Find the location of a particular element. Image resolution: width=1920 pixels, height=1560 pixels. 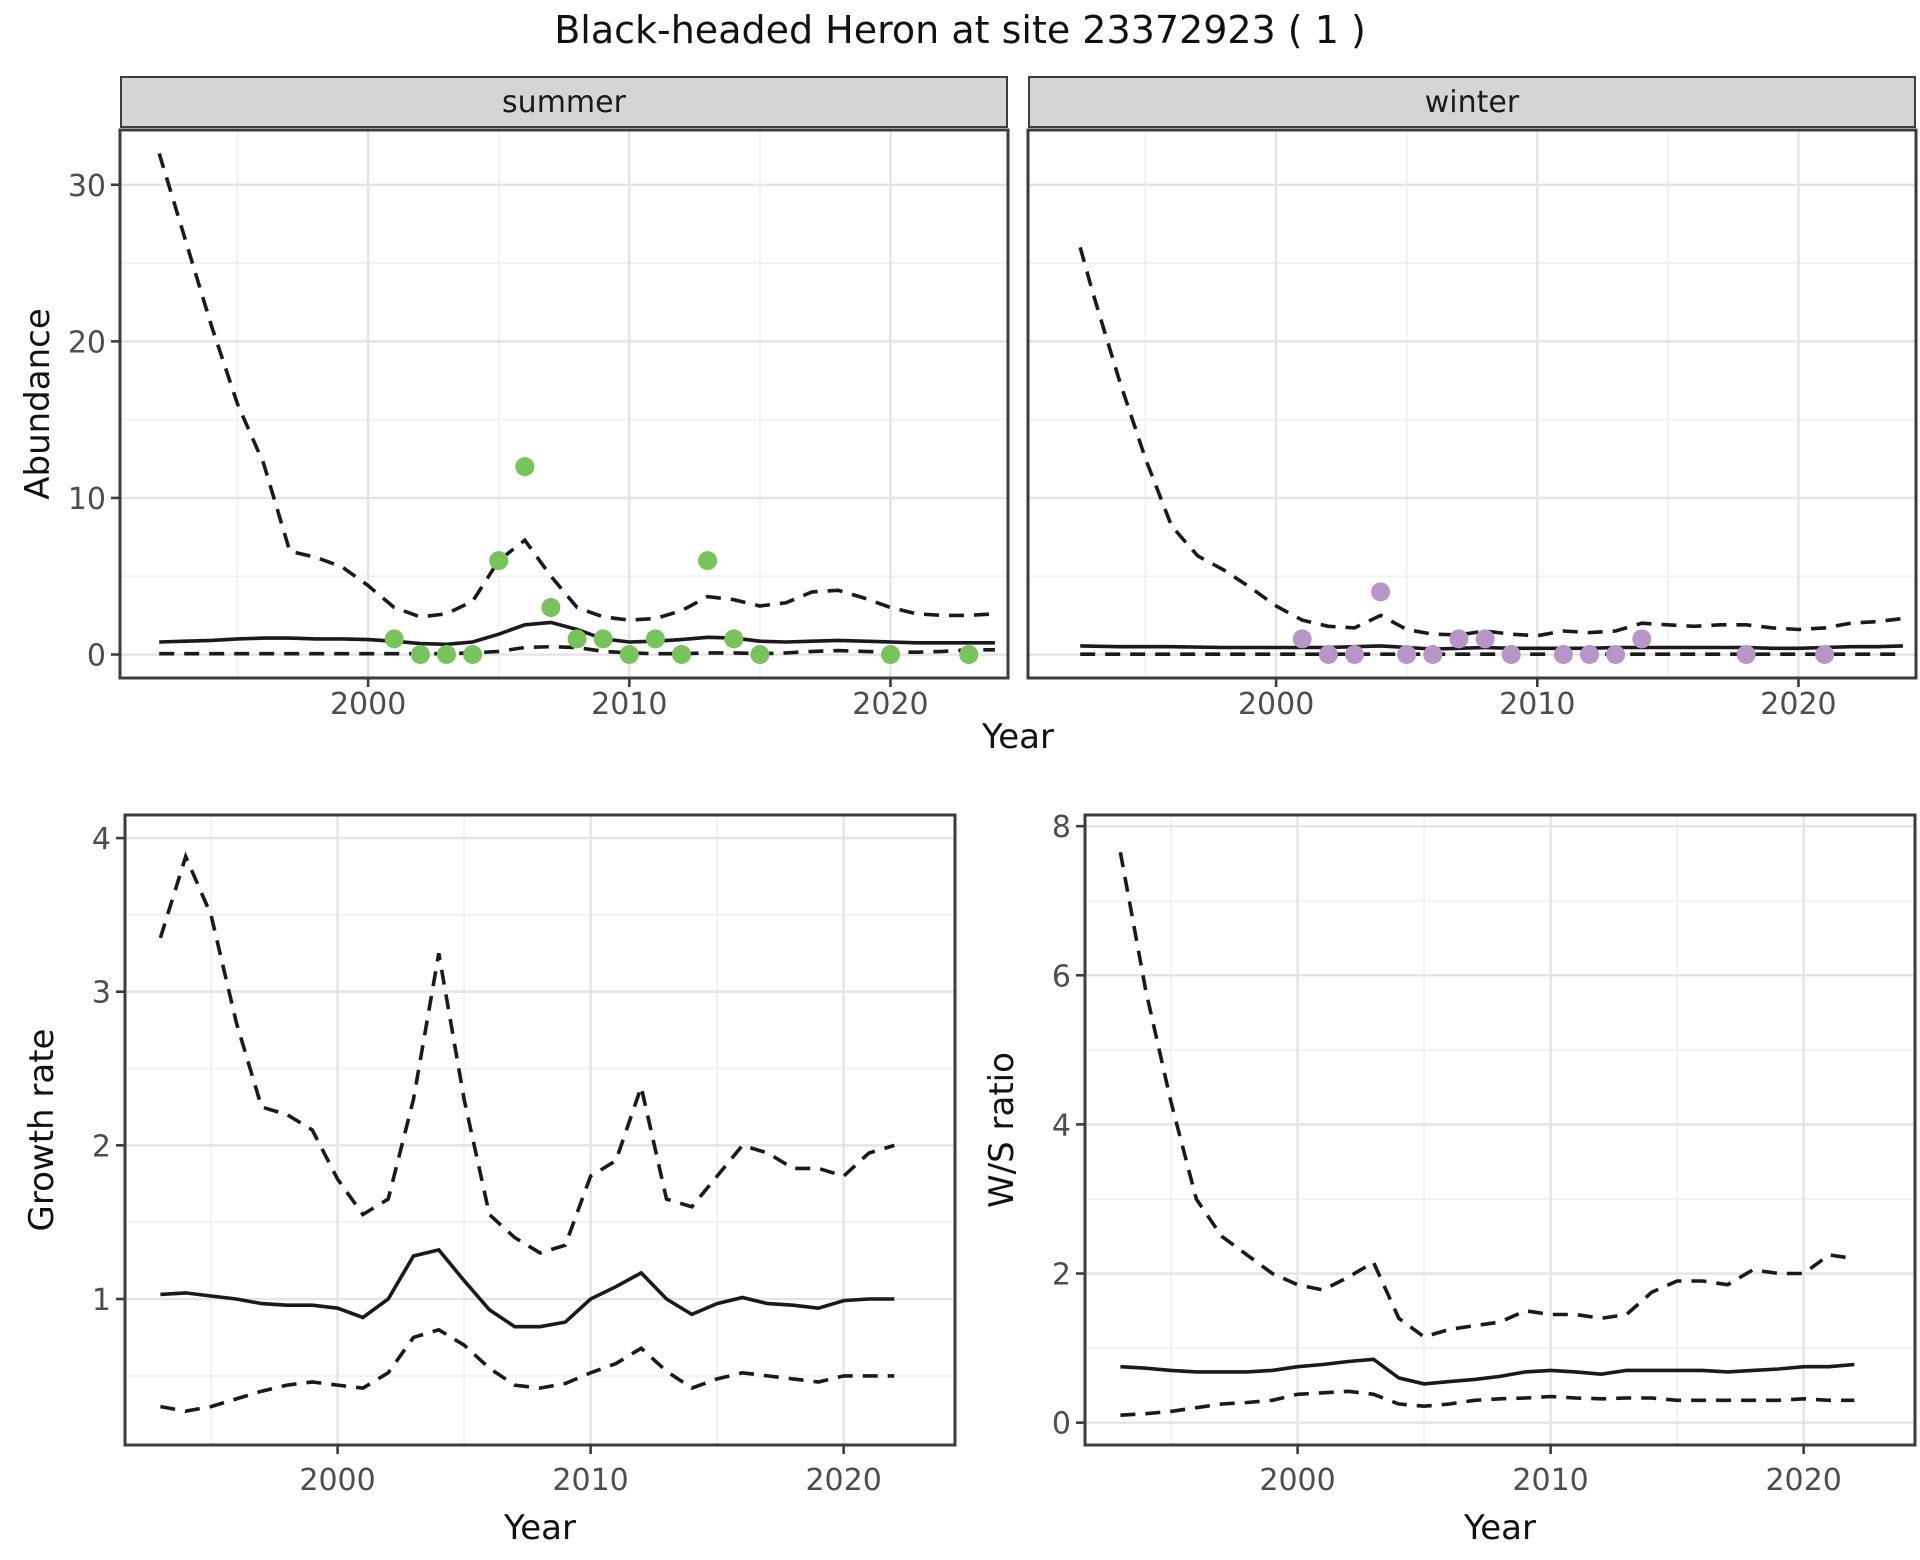

y-tick-label: 3 is located at coordinates (101, 993).